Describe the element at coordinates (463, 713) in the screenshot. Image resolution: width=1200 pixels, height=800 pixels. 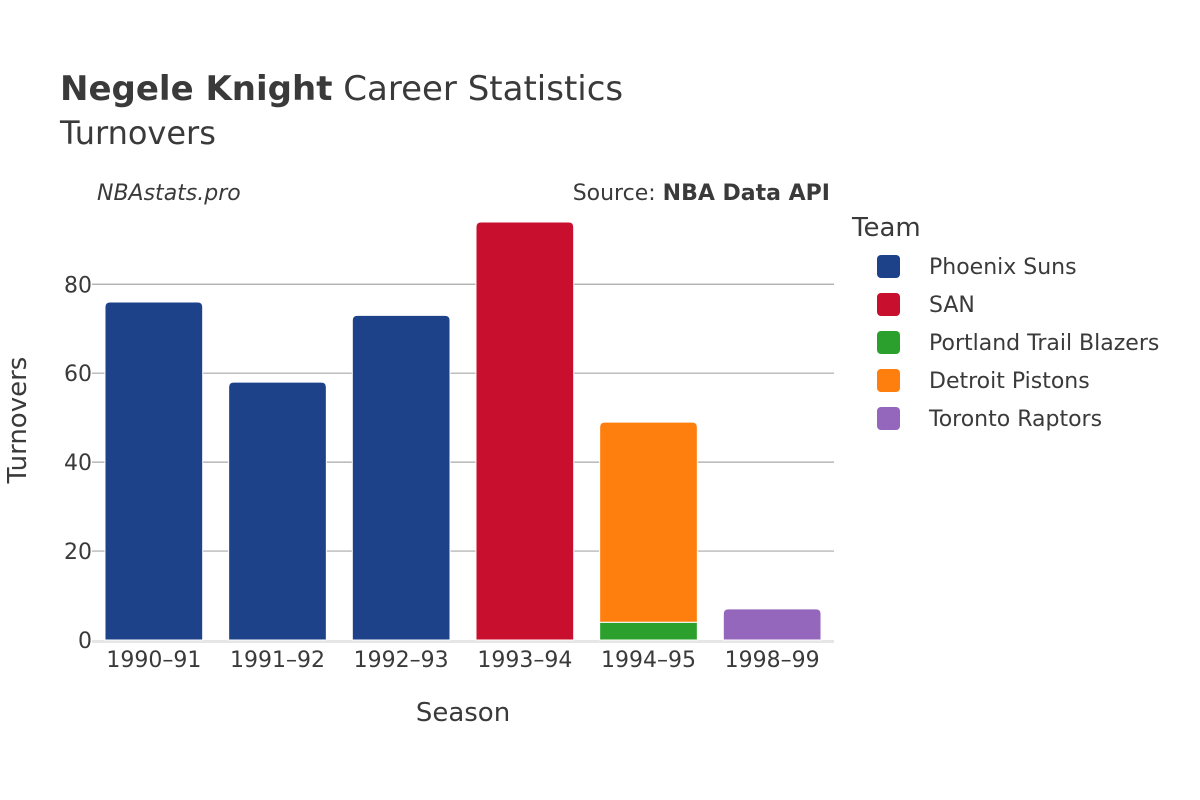
I see `x-axis-title: Season` at that location.